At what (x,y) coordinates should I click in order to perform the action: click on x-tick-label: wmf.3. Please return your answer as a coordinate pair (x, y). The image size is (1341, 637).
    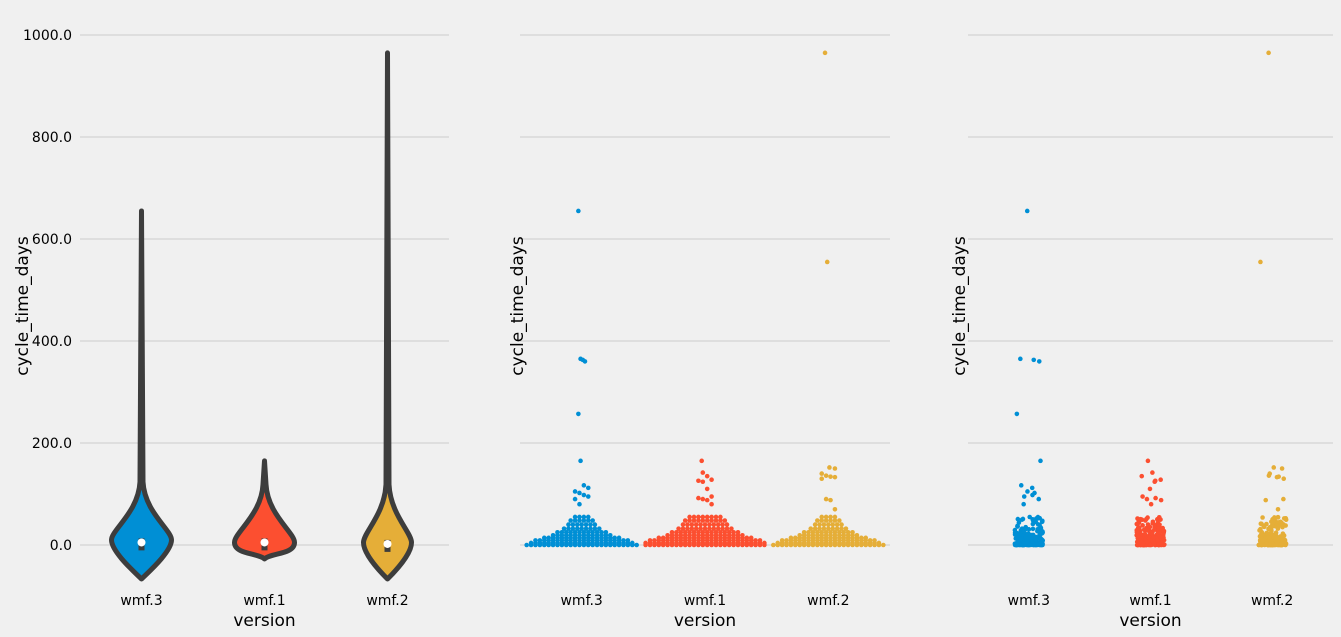
    Looking at the image, I should click on (581, 601).